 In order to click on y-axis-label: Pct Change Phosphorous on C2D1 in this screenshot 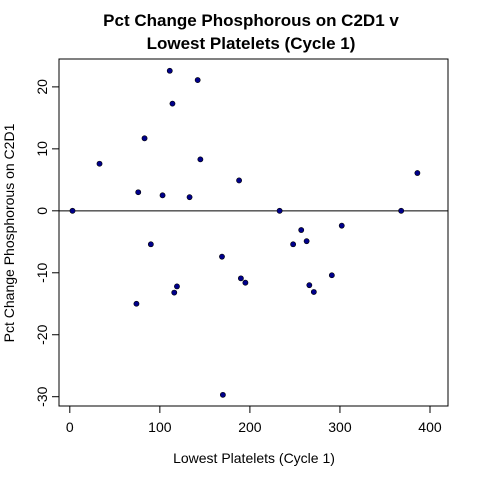, I will do `click(9, 232)`.